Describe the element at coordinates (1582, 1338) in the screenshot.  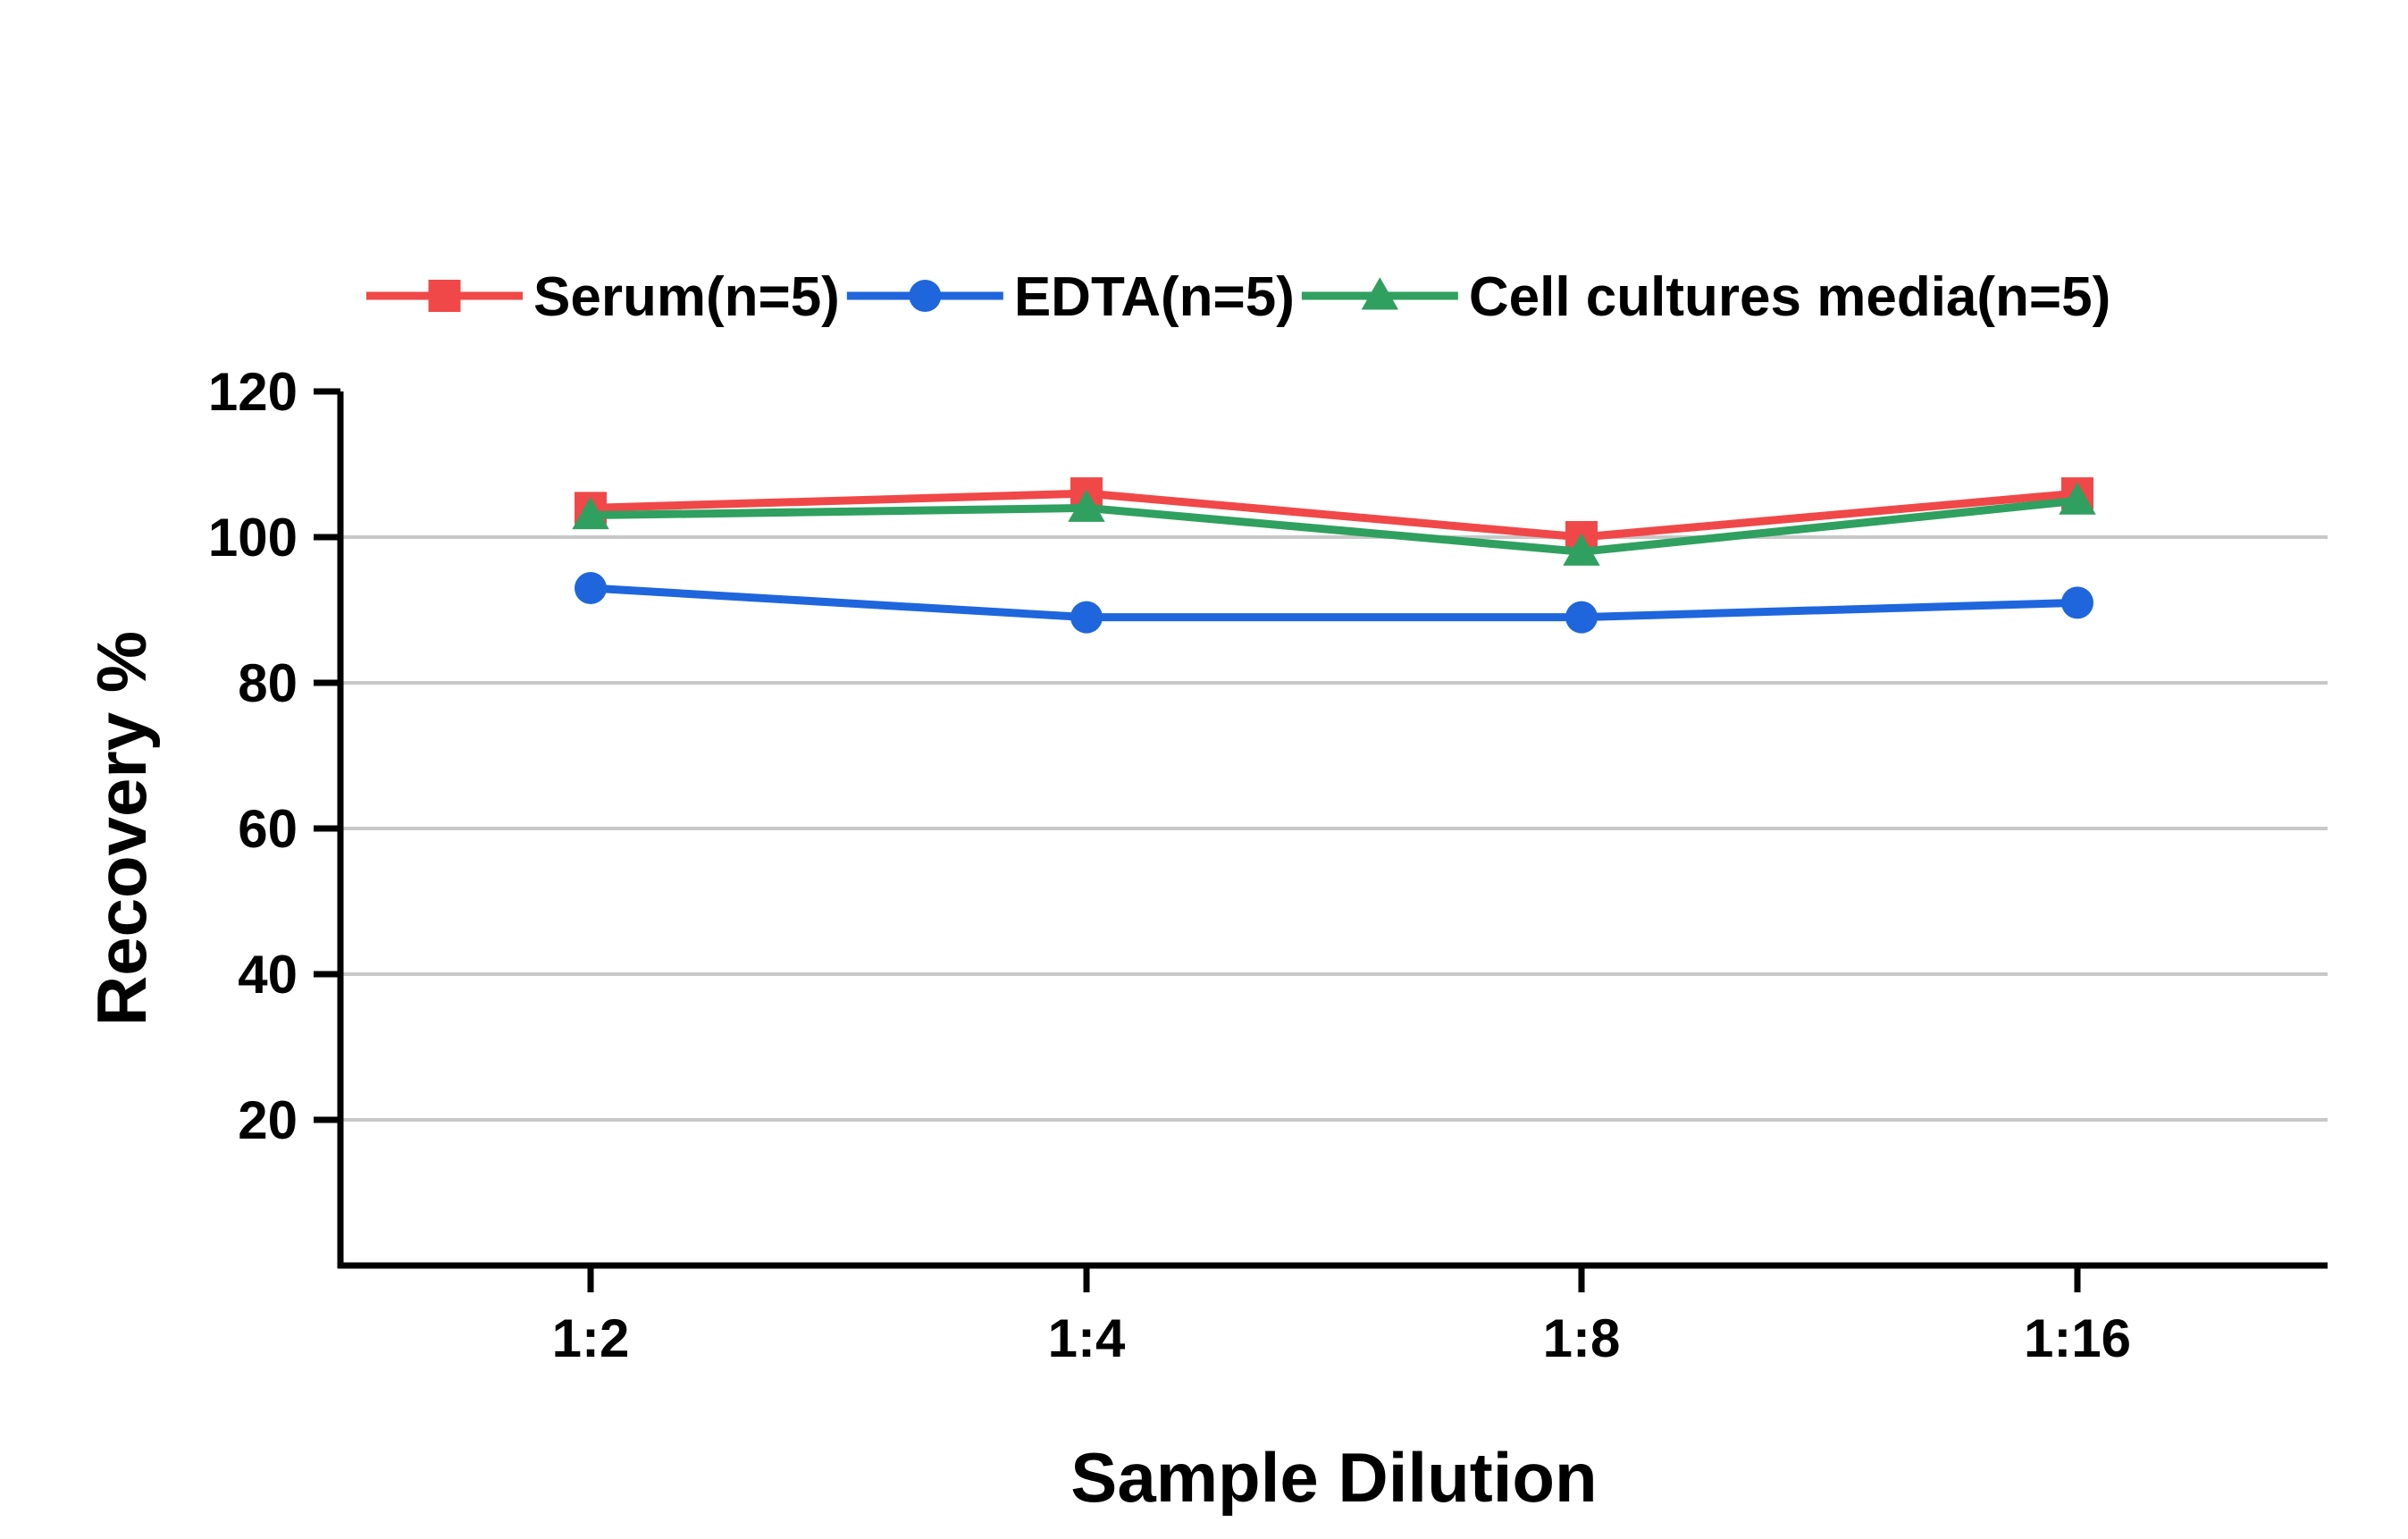
I see `x-tick-label: 1:8` at that location.